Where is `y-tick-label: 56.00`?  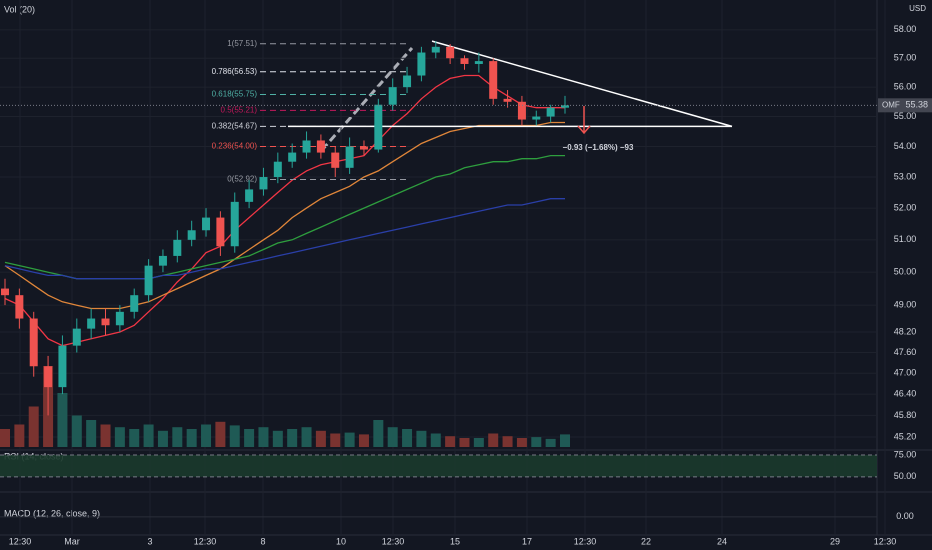 y-tick-label: 56.00 is located at coordinates (905, 87).